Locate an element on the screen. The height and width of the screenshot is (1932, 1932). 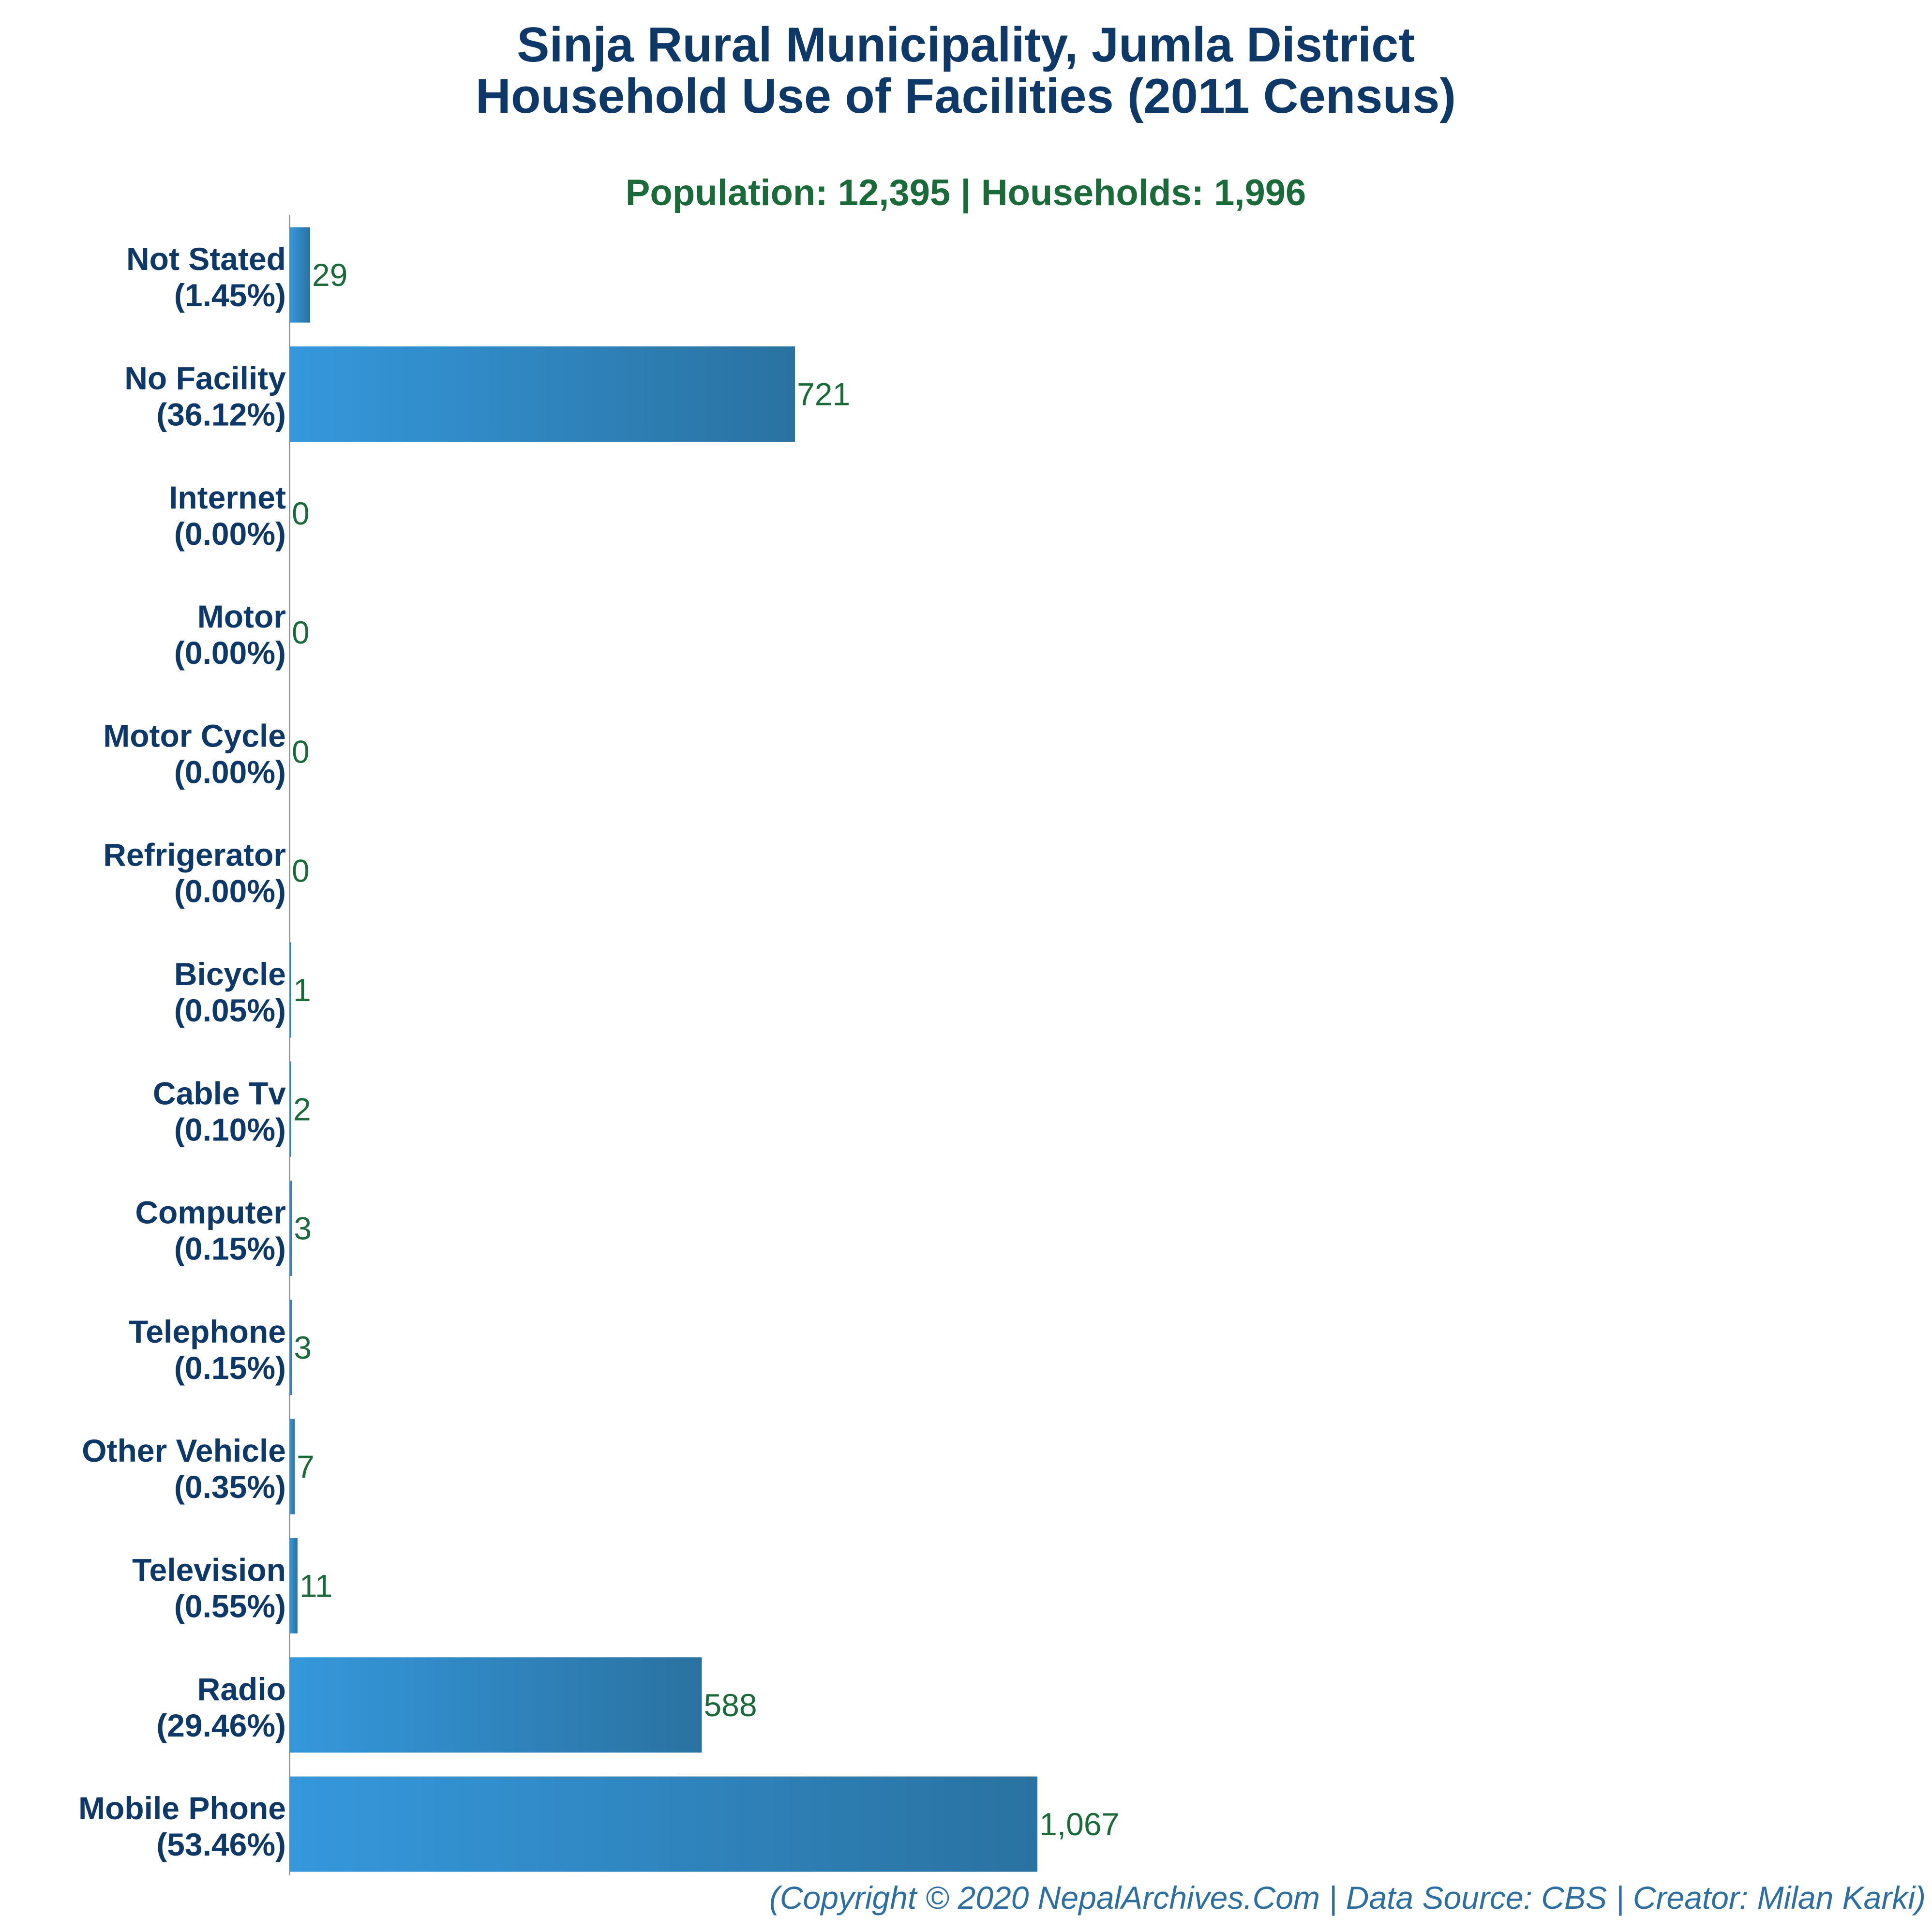
category-label: Radio is located at coordinates (241, 1689).